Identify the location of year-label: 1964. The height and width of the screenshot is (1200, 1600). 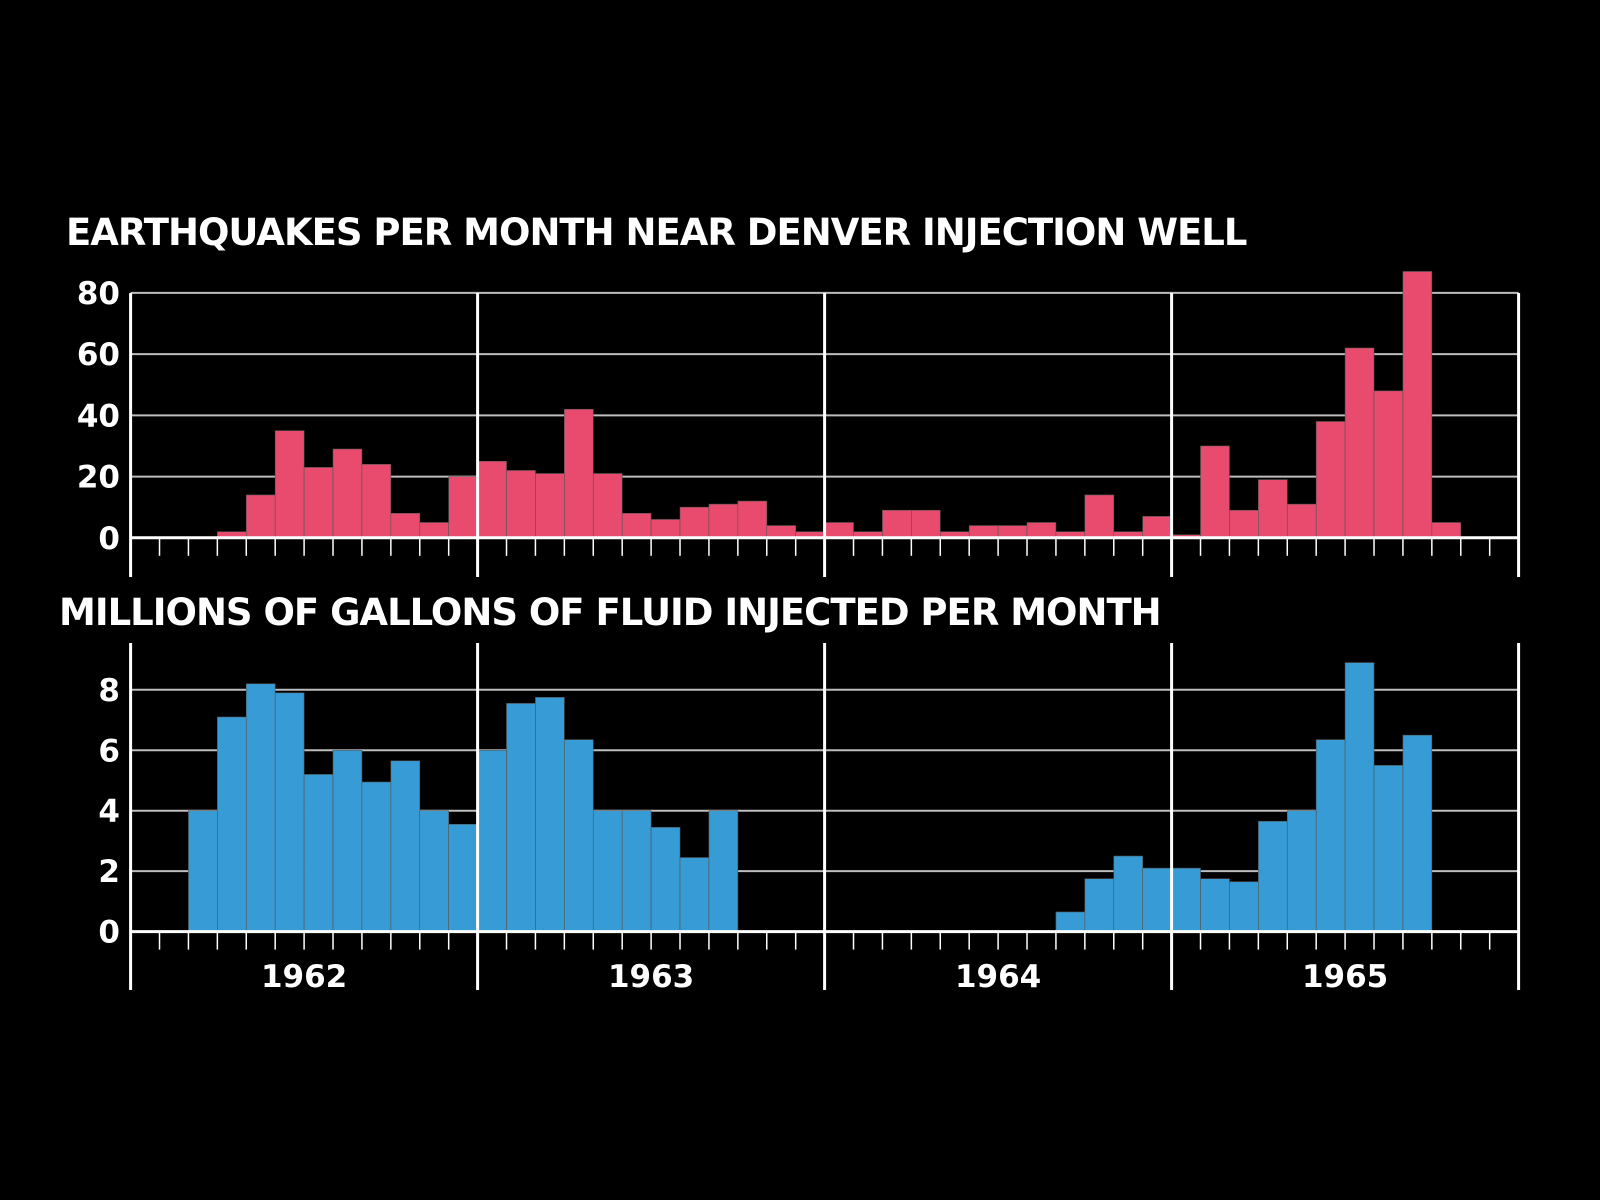
(998, 977).